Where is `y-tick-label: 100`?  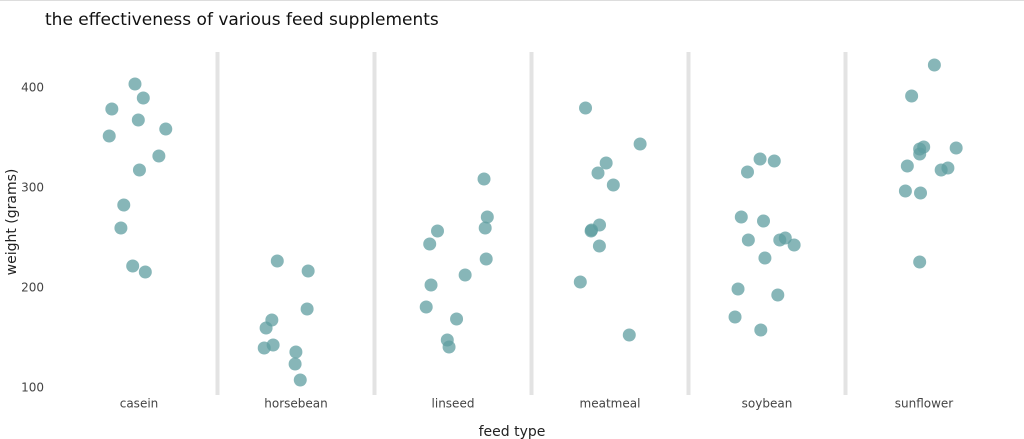 y-tick-label: 100 is located at coordinates (32, 388).